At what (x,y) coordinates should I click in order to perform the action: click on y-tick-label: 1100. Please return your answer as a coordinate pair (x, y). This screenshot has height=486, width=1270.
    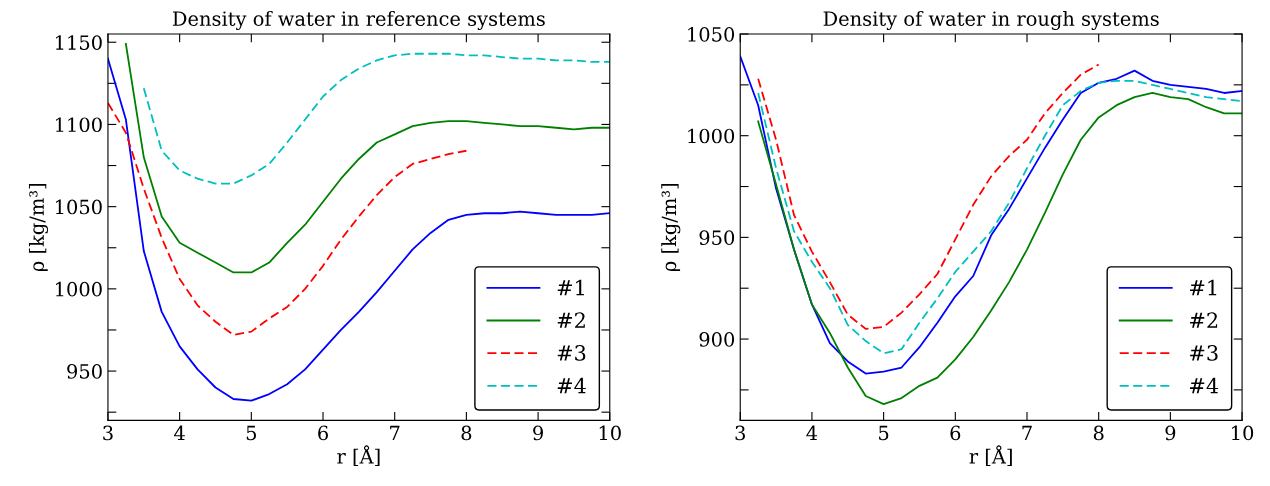
    Looking at the image, I should click on (78, 125).